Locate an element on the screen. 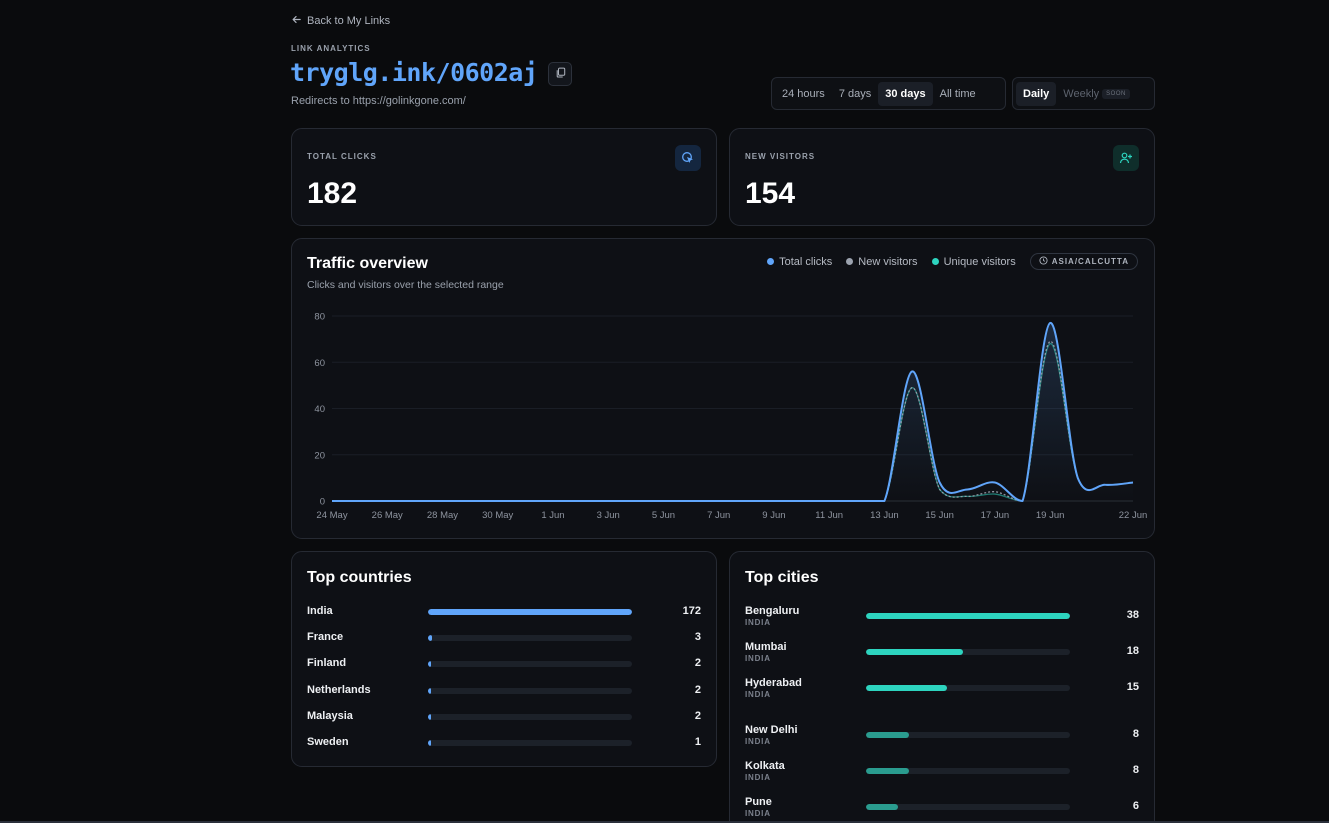  soon-badge: SOON is located at coordinates (1116, 93).